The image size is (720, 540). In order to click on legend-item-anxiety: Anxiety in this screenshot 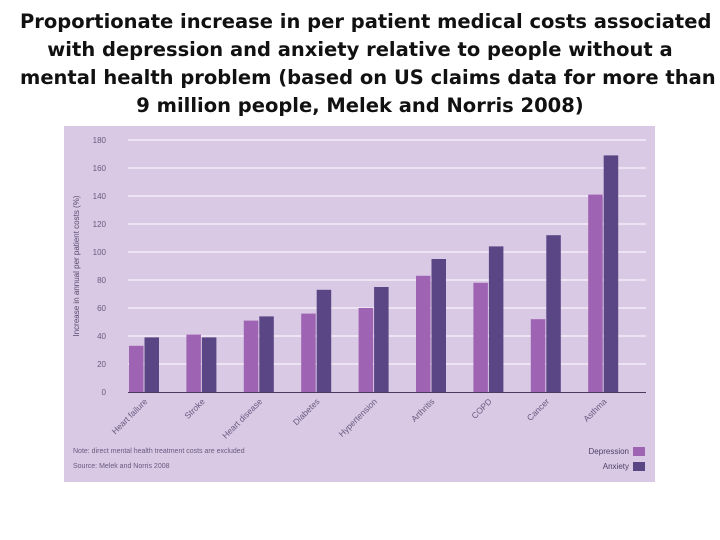, I will do `click(624, 466)`.